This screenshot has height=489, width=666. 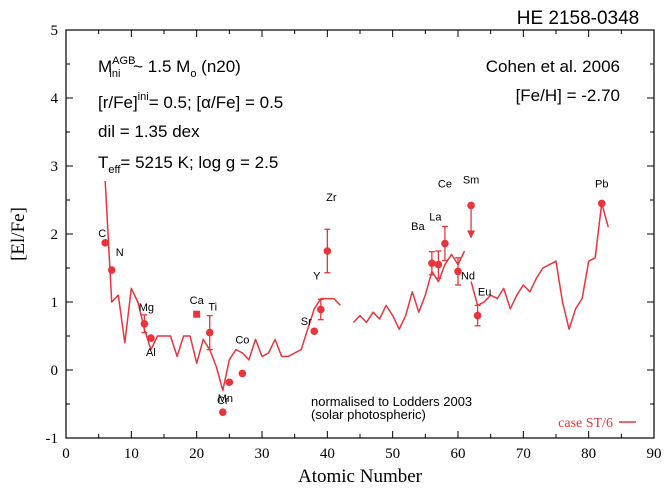 I want to click on point-c, so click(x=105, y=243).